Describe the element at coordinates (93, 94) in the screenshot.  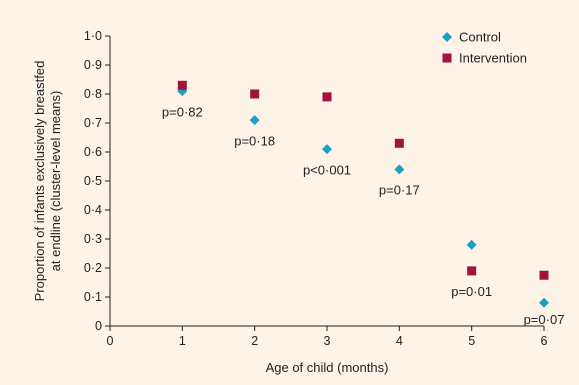
I see `y-tick-label: 0·8` at that location.